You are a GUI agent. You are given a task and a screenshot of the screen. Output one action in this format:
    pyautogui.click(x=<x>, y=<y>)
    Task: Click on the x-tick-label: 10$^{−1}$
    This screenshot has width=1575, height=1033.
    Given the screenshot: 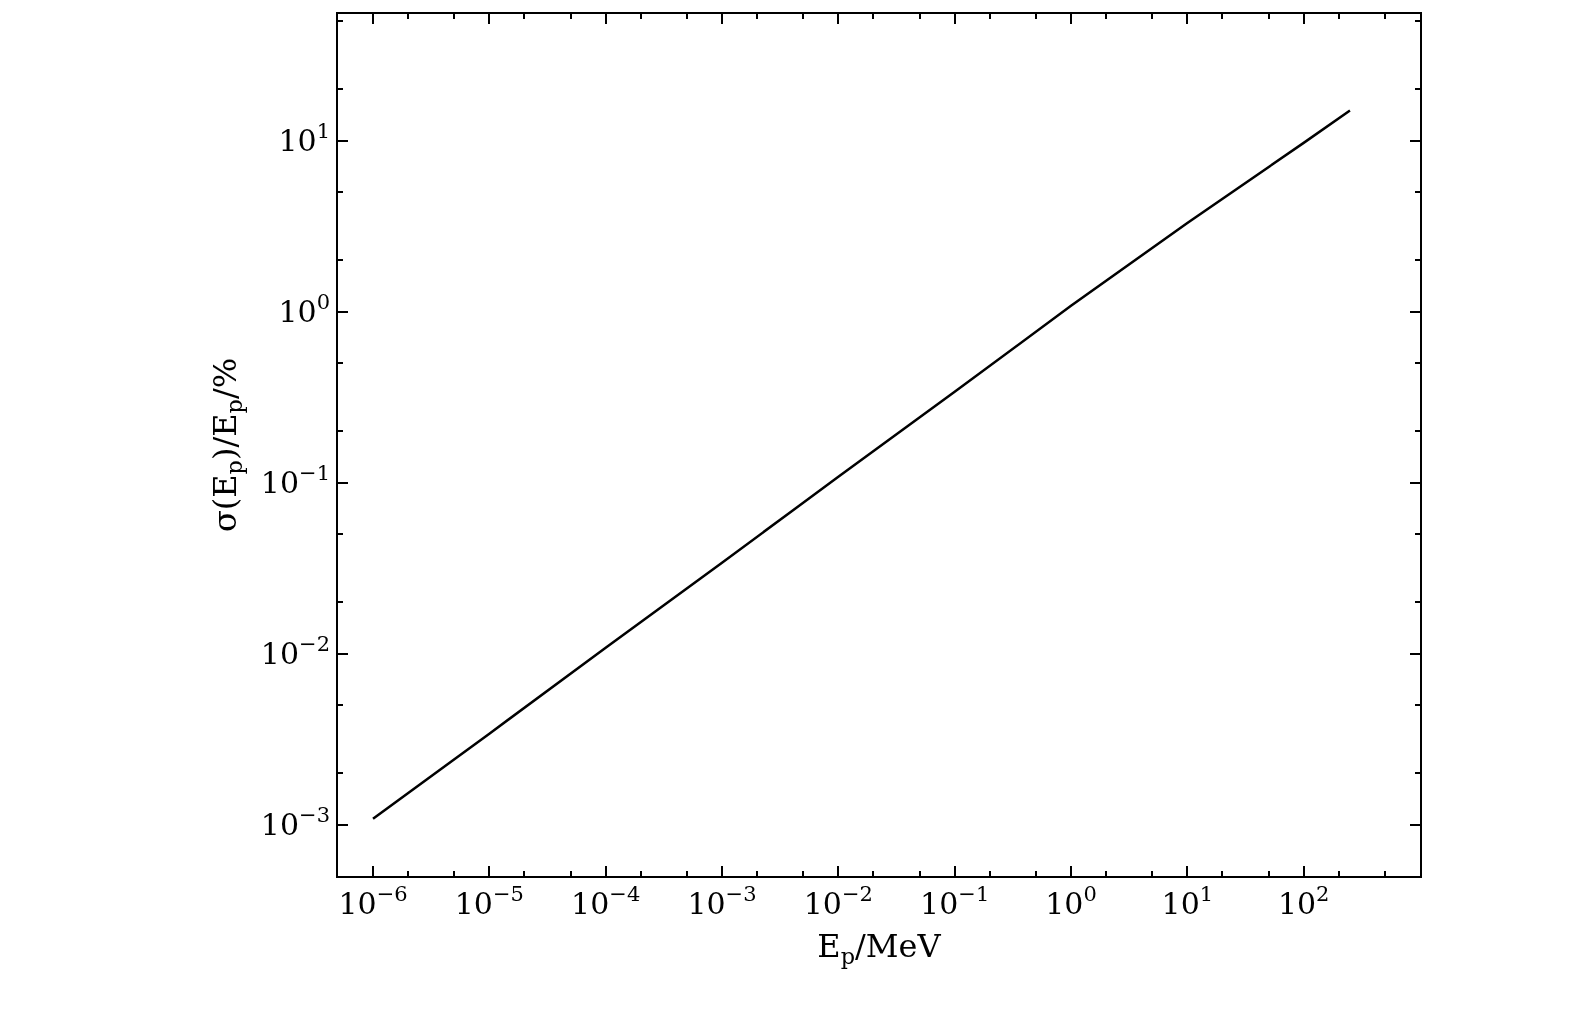 What is the action you would take?
    pyautogui.click(x=955, y=901)
    